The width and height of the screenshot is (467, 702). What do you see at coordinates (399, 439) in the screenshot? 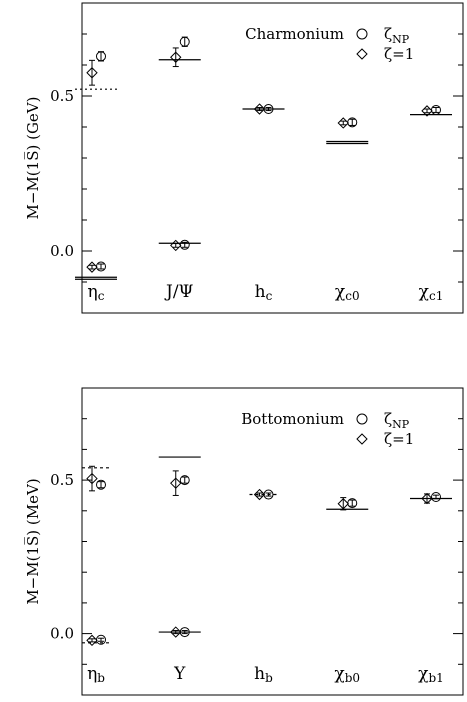
I see `bottomonium-legend-label: ζ=1` at bounding box center [399, 439].